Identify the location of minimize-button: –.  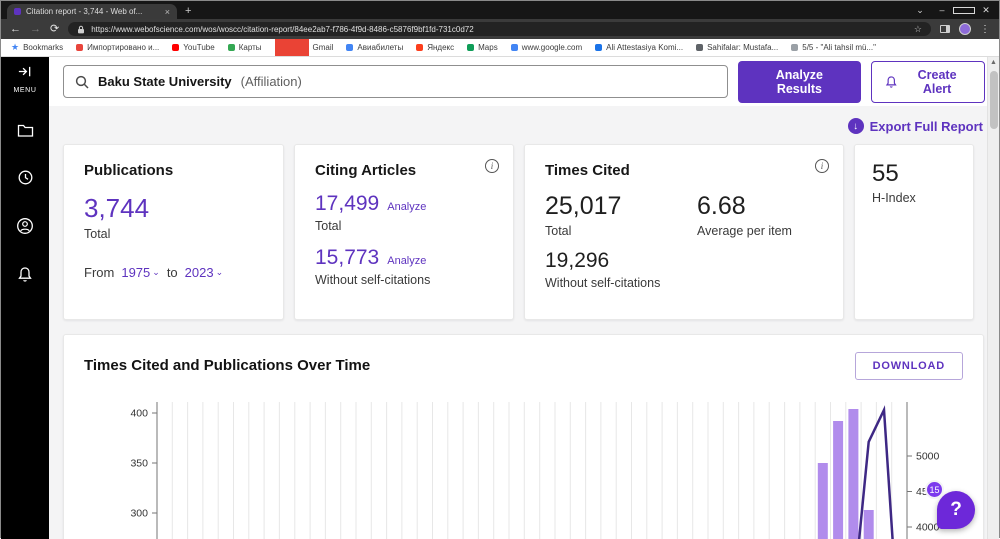
(942, 10).